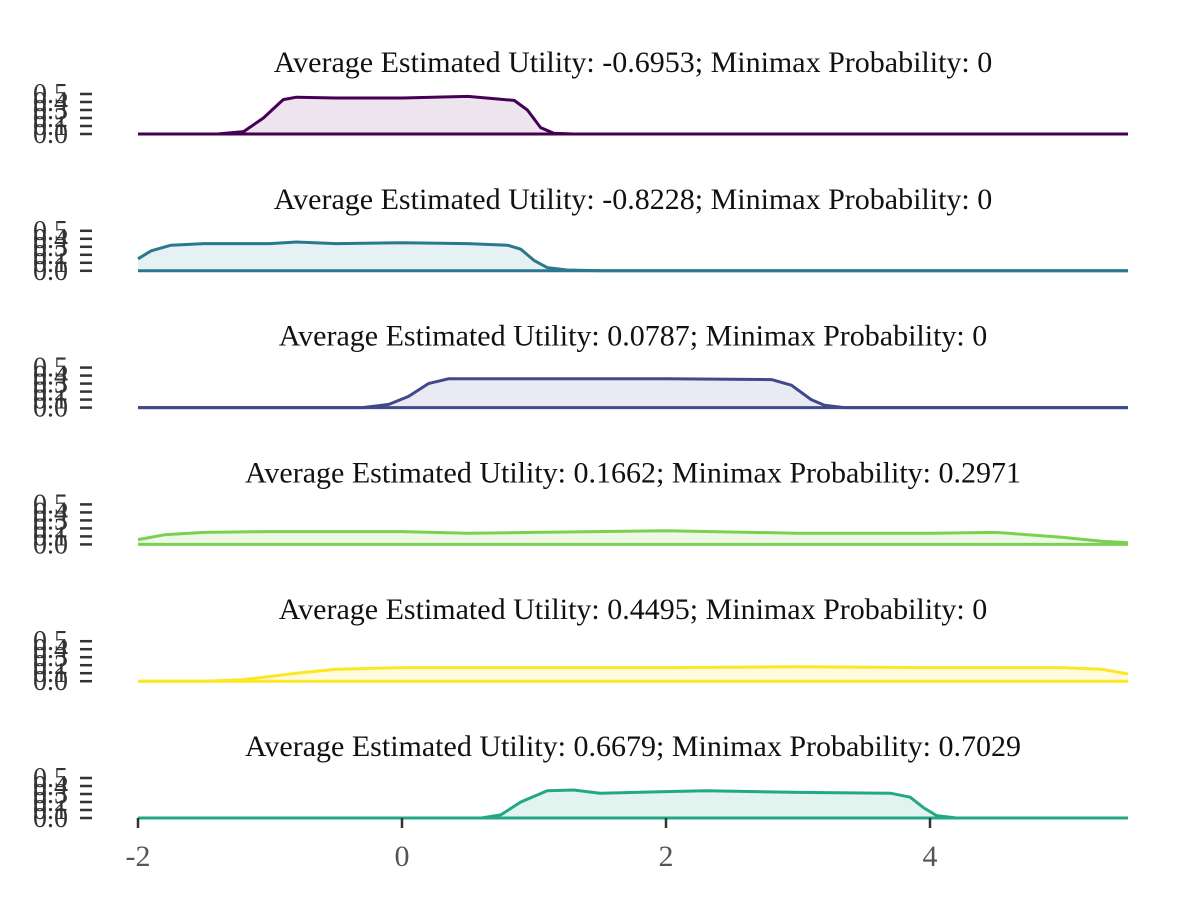  Describe the element at coordinates (532, 845) in the screenshot. I see `x-axis: -2 0 2 4` at that location.